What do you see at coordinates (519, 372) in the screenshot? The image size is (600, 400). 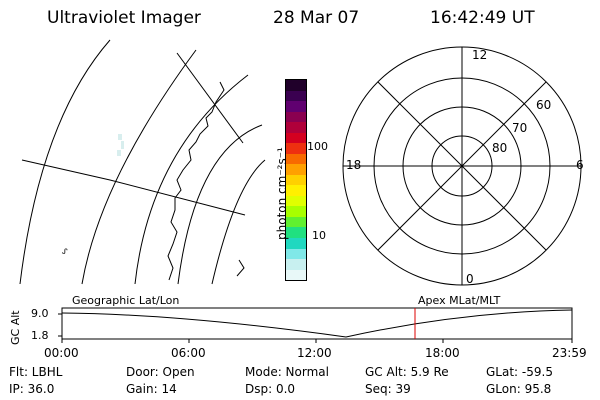 I see `glat-readout: GLat: -59.5` at bounding box center [519, 372].